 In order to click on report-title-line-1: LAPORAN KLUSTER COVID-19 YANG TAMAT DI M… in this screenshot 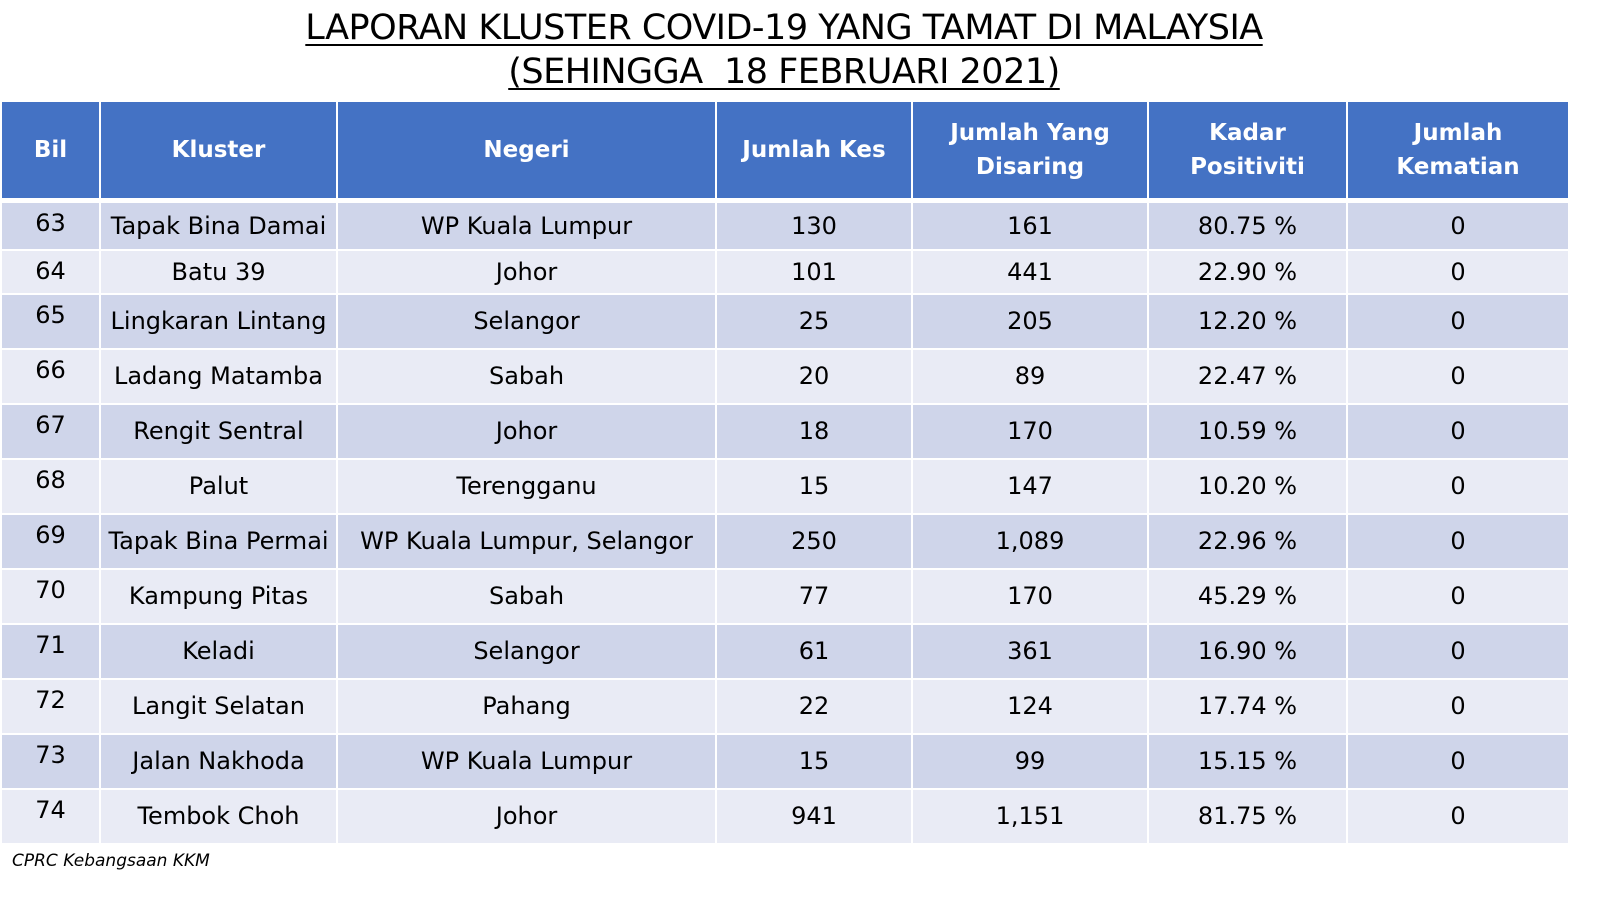, I will do `click(784, 28)`.